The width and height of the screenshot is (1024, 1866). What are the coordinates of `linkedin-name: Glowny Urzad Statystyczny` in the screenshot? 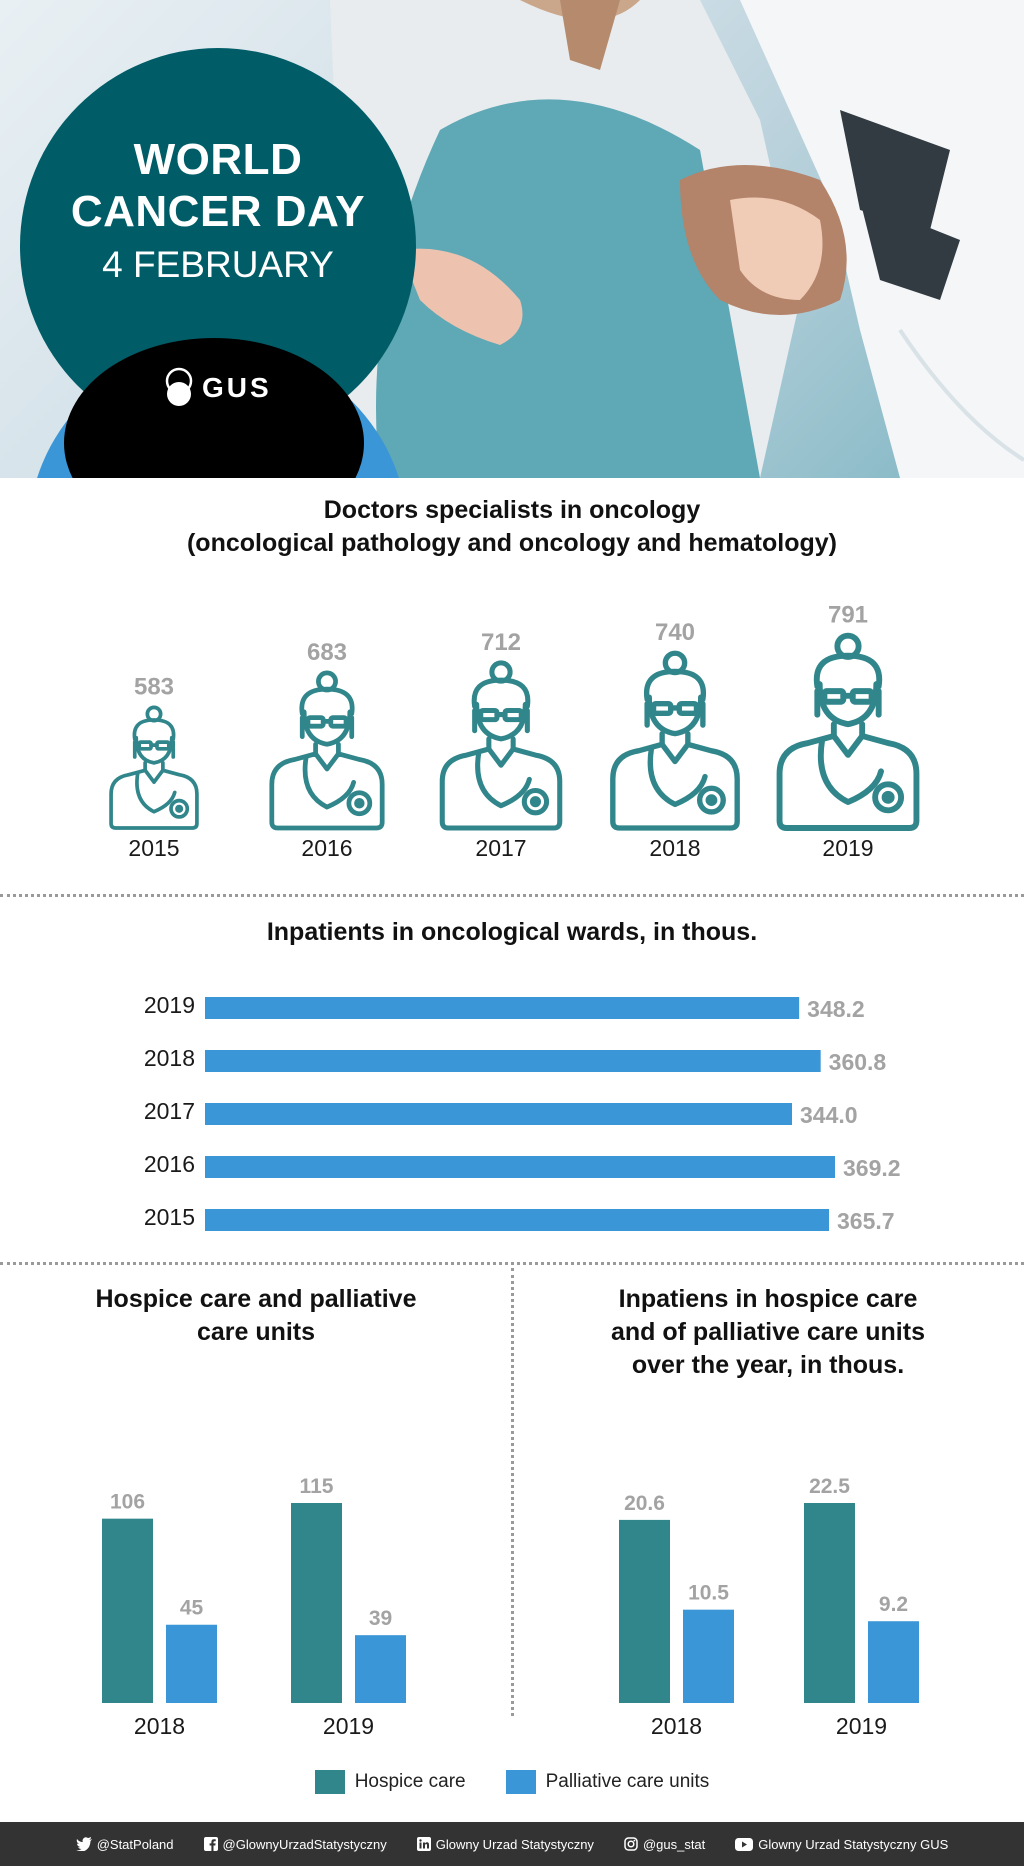 It's located at (514, 1844).